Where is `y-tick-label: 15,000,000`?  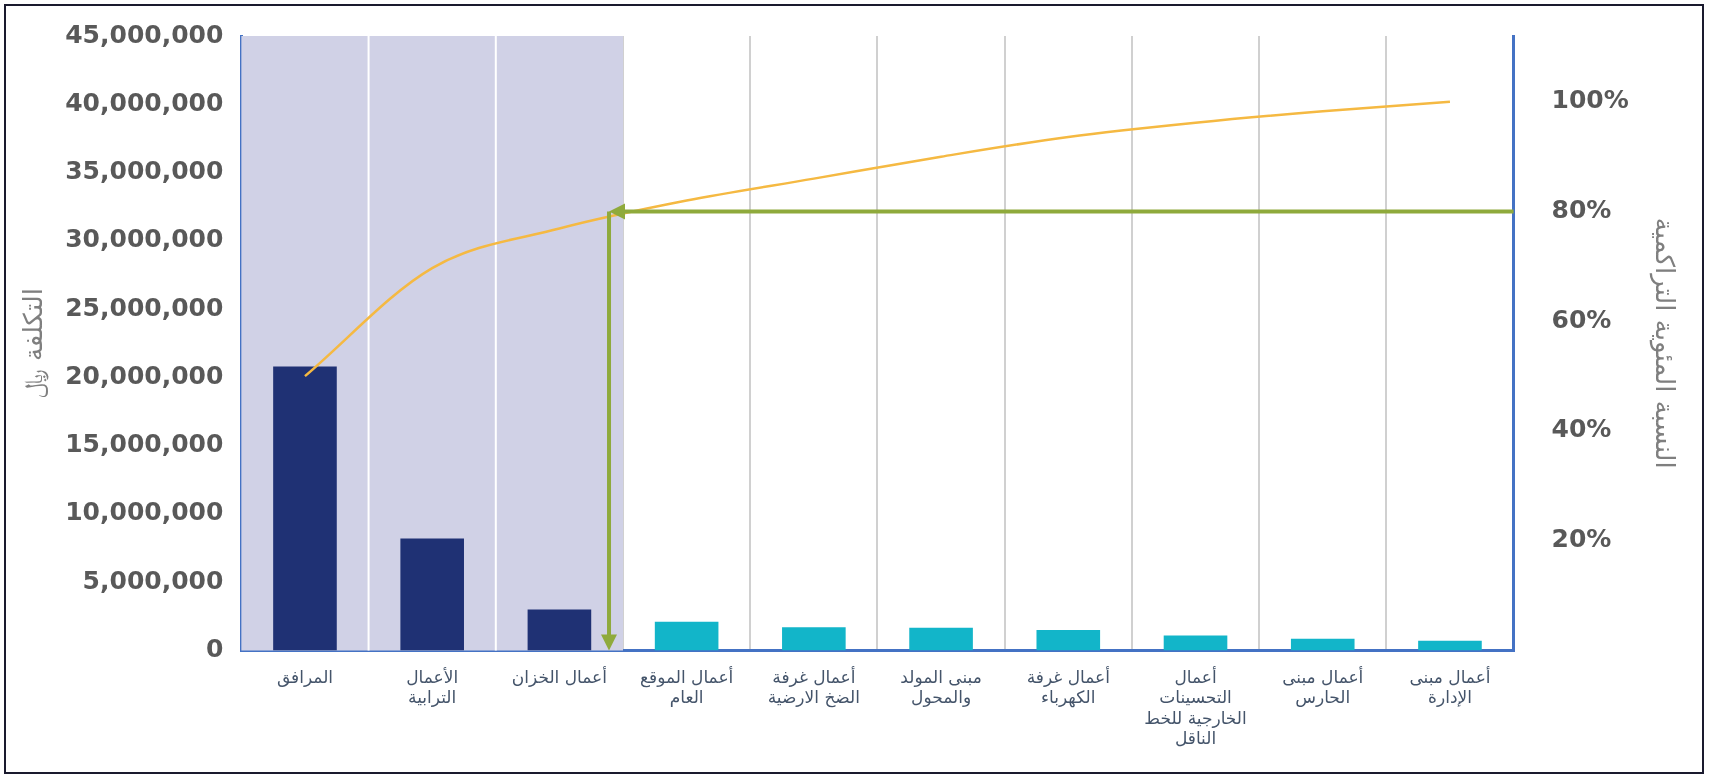 y-tick-label: 15,000,000 is located at coordinates (144, 444).